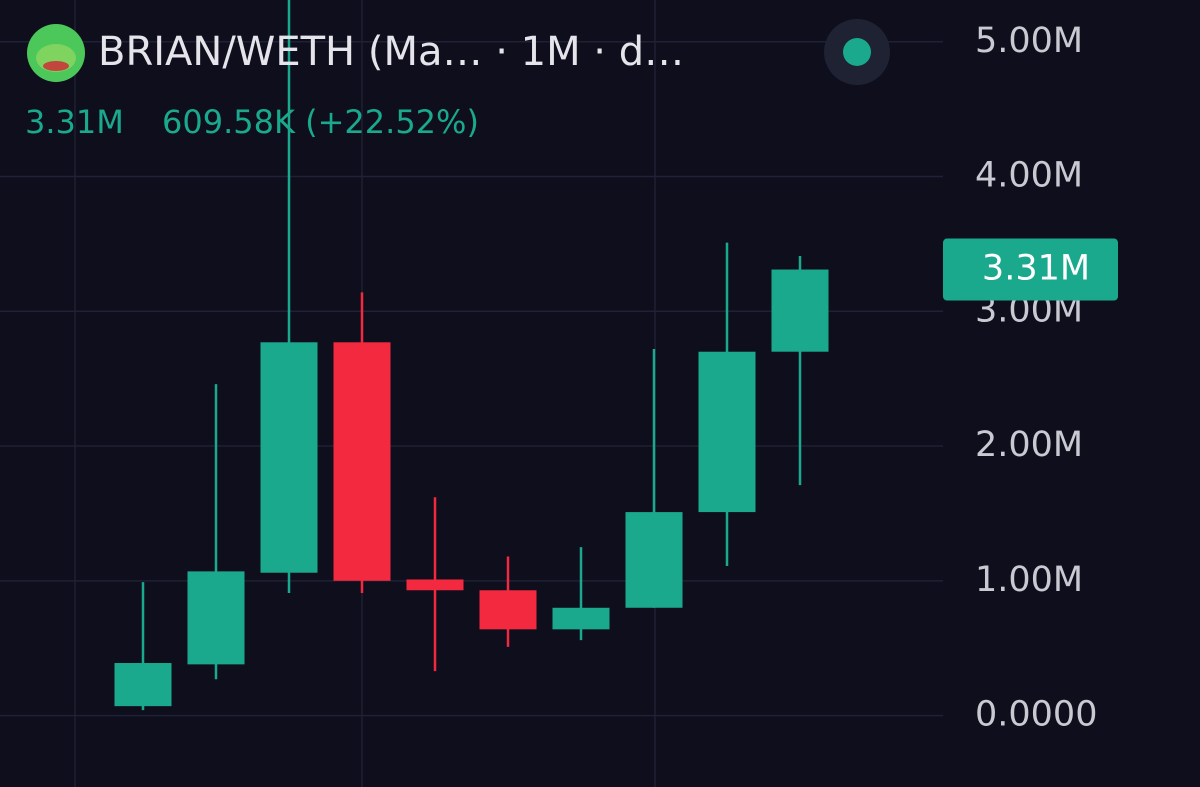 This screenshot has height=787, width=1200. I want to click on y-tick-label: 2.00M, so click(1029, 445).